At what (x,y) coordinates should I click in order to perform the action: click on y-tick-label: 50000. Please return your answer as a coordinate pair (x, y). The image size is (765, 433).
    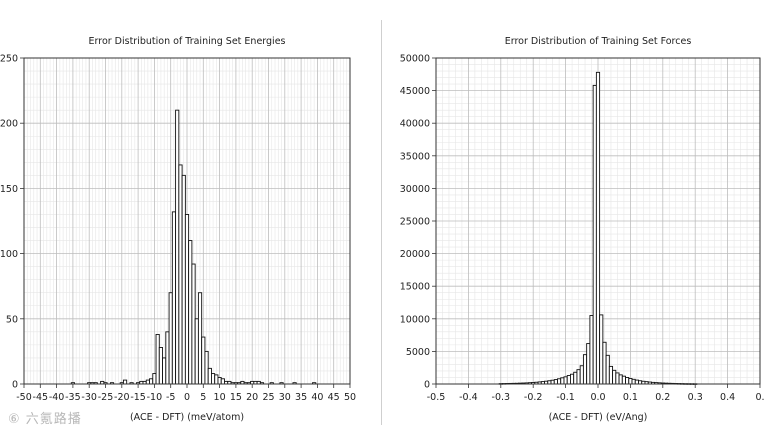
    Looking at the image, I should click on (415, 59).